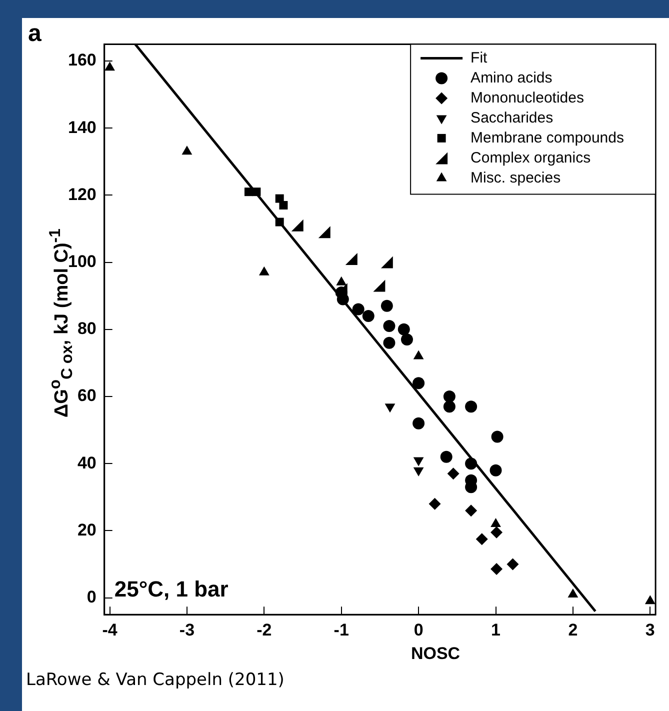 The width and height of the screenshot is (669, 711). Describe the element at coordinates (511, 77) in the screenshot. I see `legend-label: Amino acids` at that location.